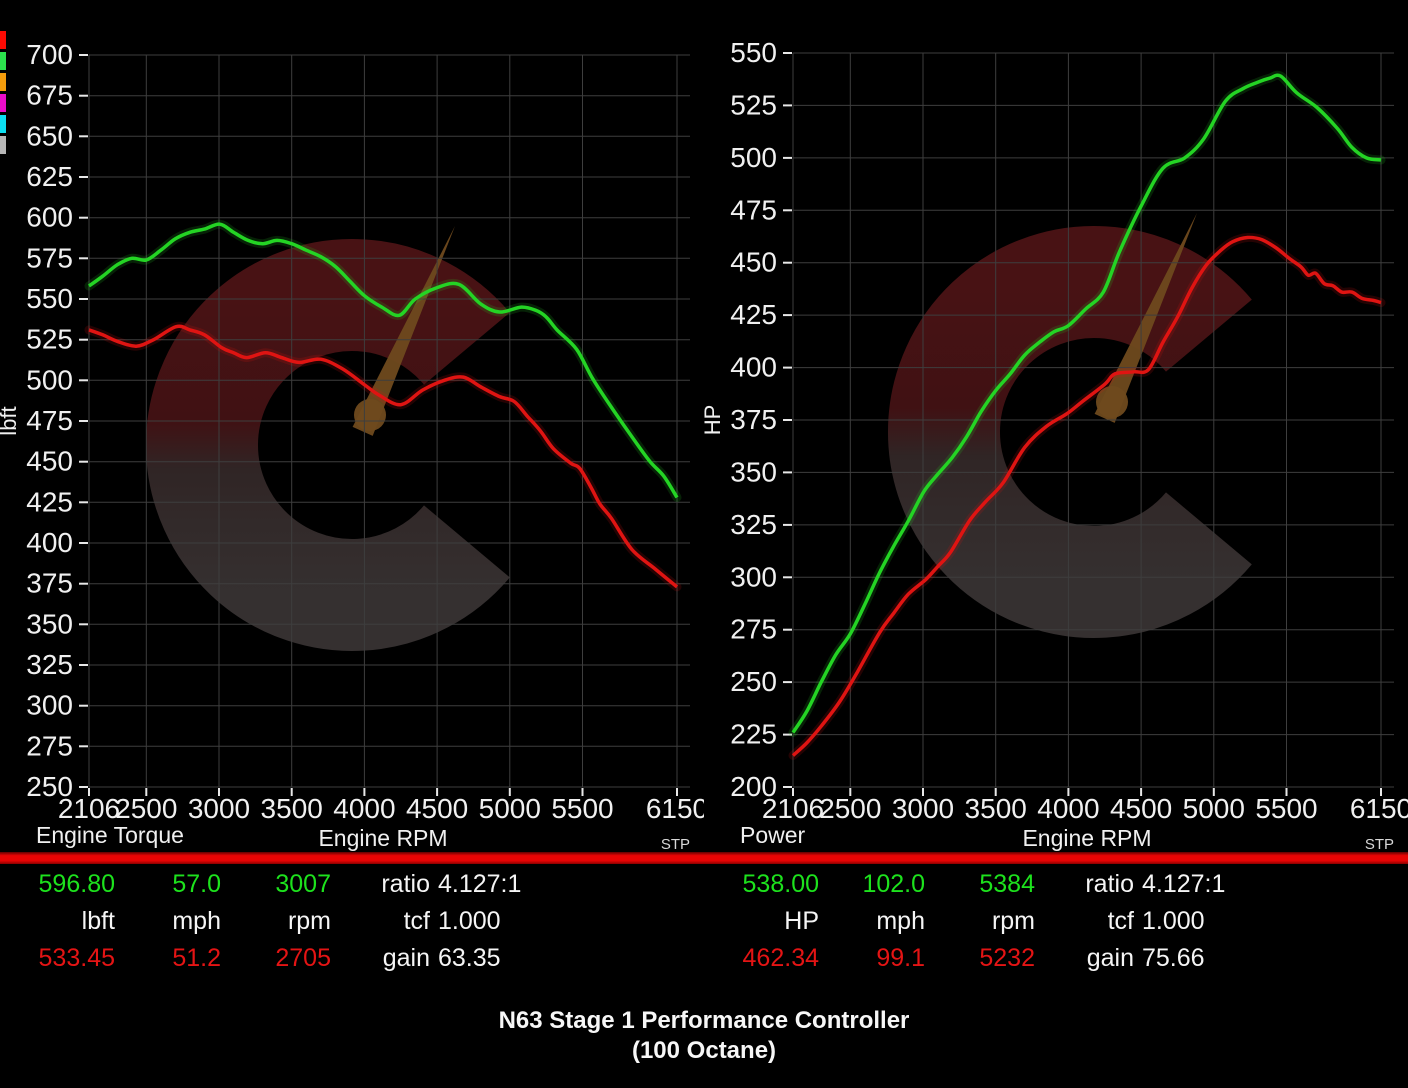 This screenshot has height=1088, width=1408. I want to click on gain-value: 63.35, so click(469, 958).